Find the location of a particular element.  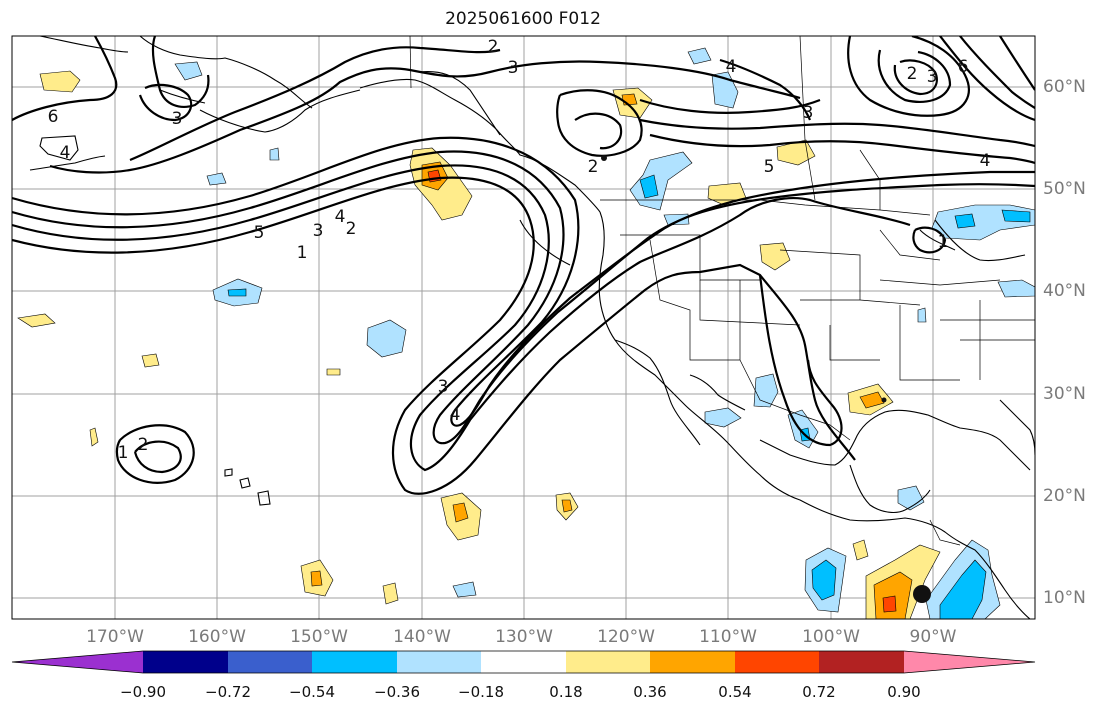

colorbar-tick: −0.90 is located at coordinates (143, 692).